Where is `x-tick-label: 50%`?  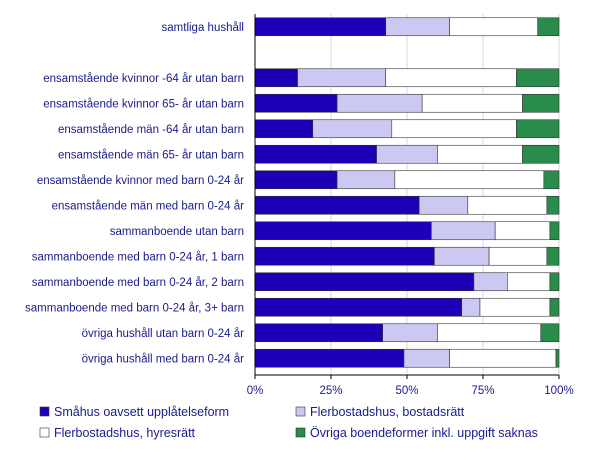
x-tick-label: 50% is located at coordinates (406, 391).